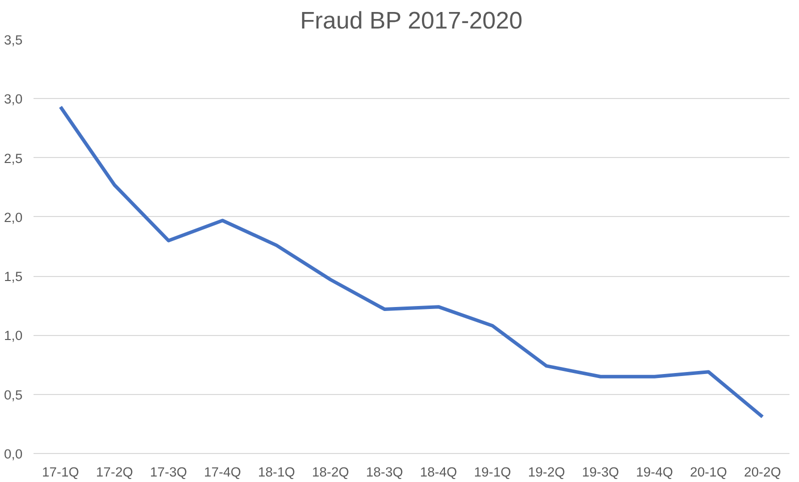  What do you see at coordinates (547, 472) in the screenshot?
I see `x-tick-label: 19-2Q` at bounding box center [547, 472].